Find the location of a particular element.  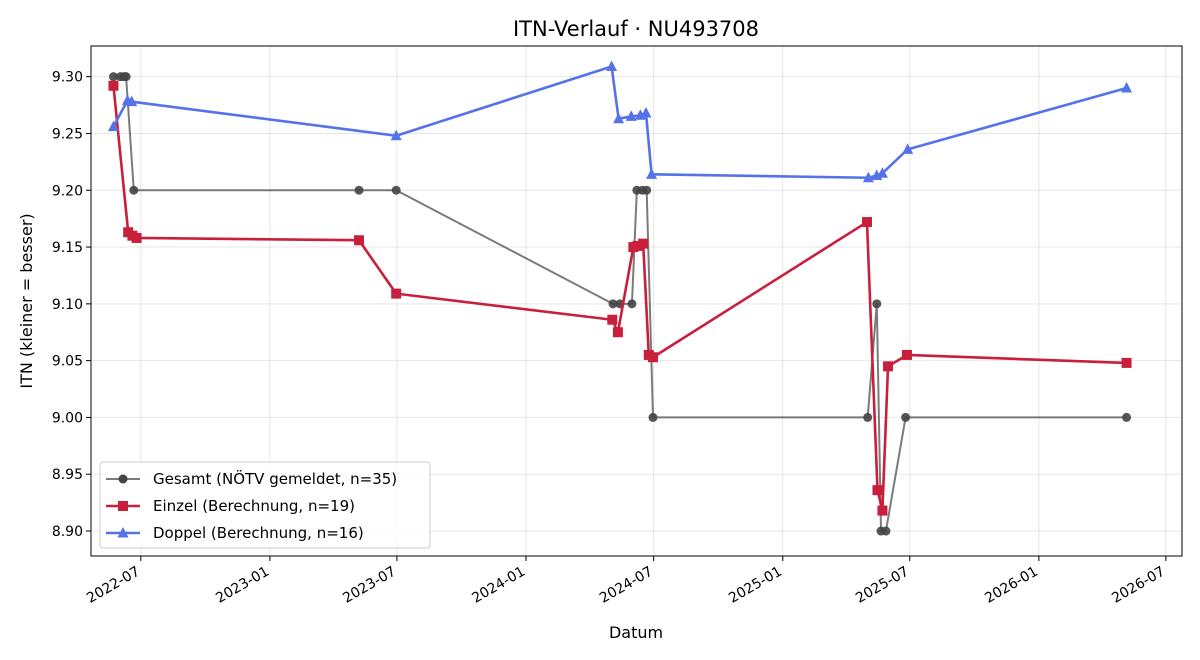

legend-label: Doppel (Berechnung, n=16) is located at coordinates (258, 533).